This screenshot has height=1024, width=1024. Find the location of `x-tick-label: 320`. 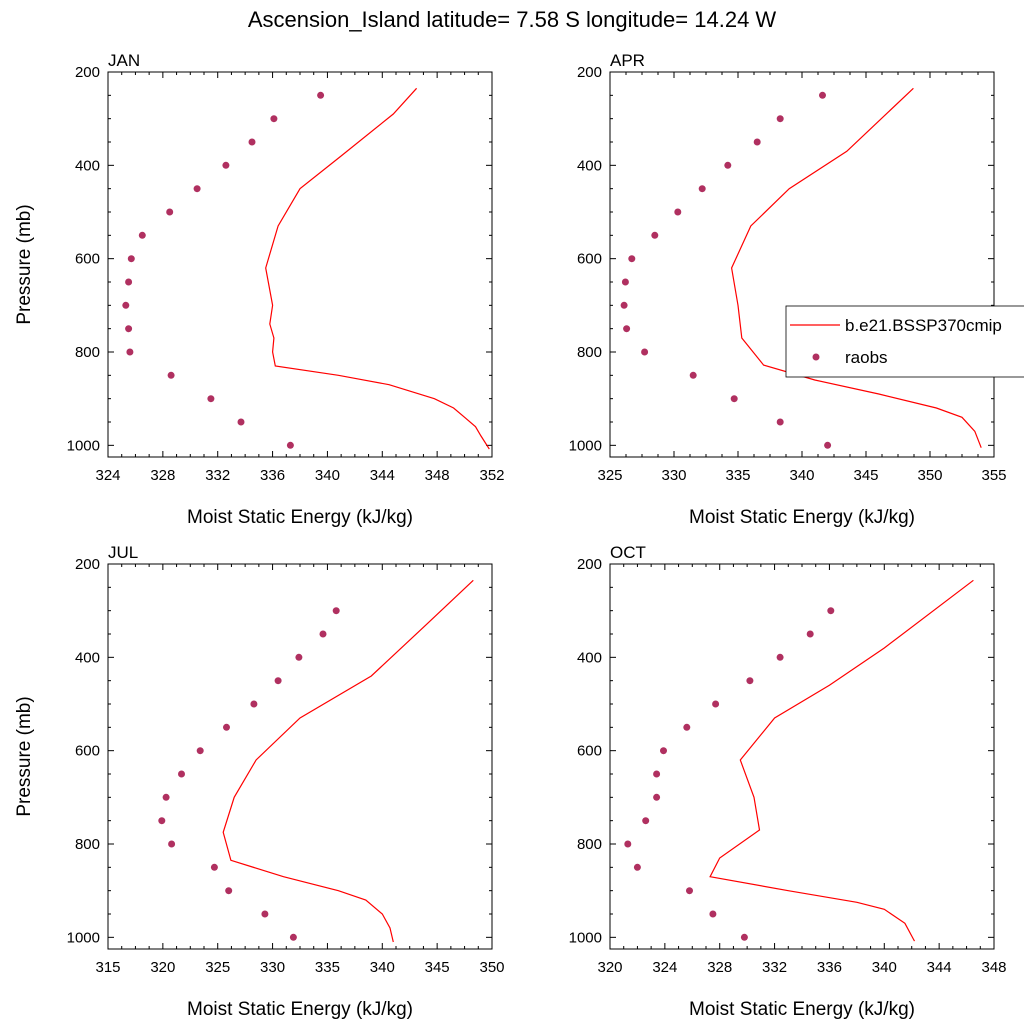

x-tick-label: 320 is located at coordinates (162, 967).